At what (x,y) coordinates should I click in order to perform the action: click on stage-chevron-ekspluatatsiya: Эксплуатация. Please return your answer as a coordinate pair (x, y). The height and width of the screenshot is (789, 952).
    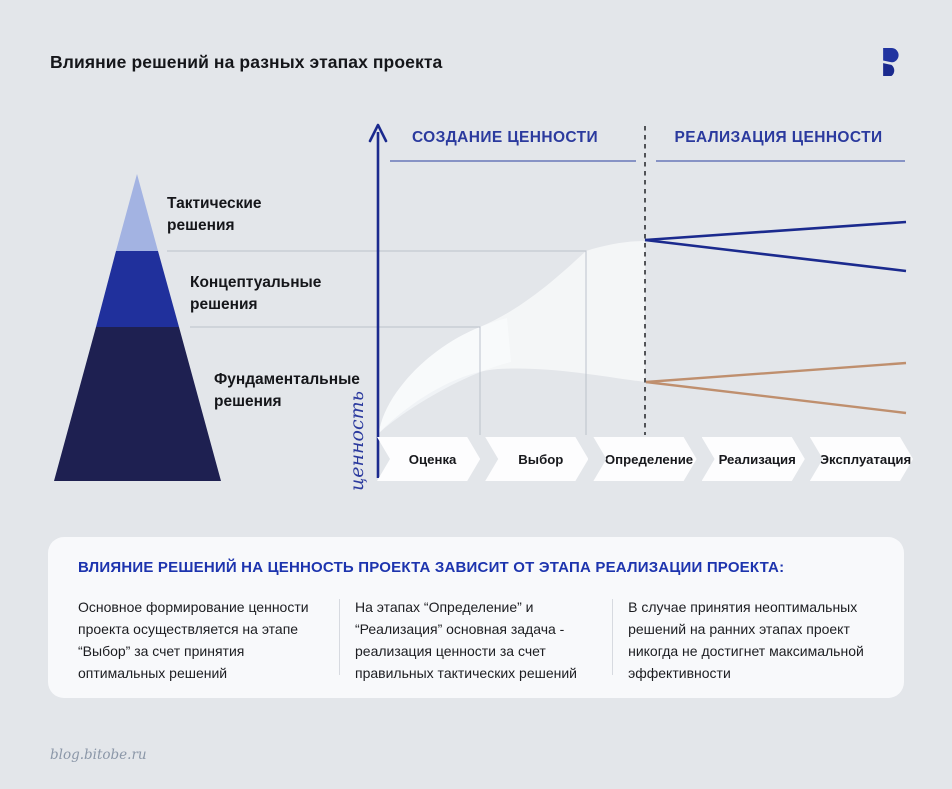
    Looking at the image, I should click on (861, 459).